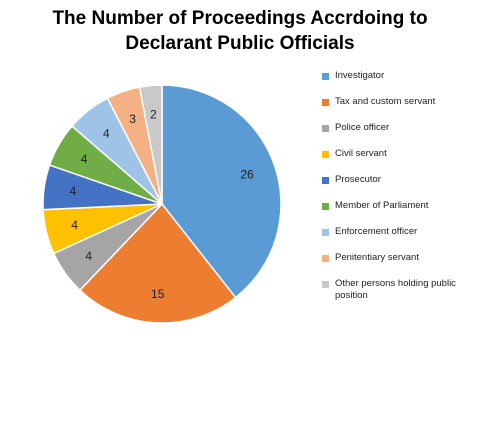  I want to click on legend-label: Other persons holding public position, so click(395, 289).